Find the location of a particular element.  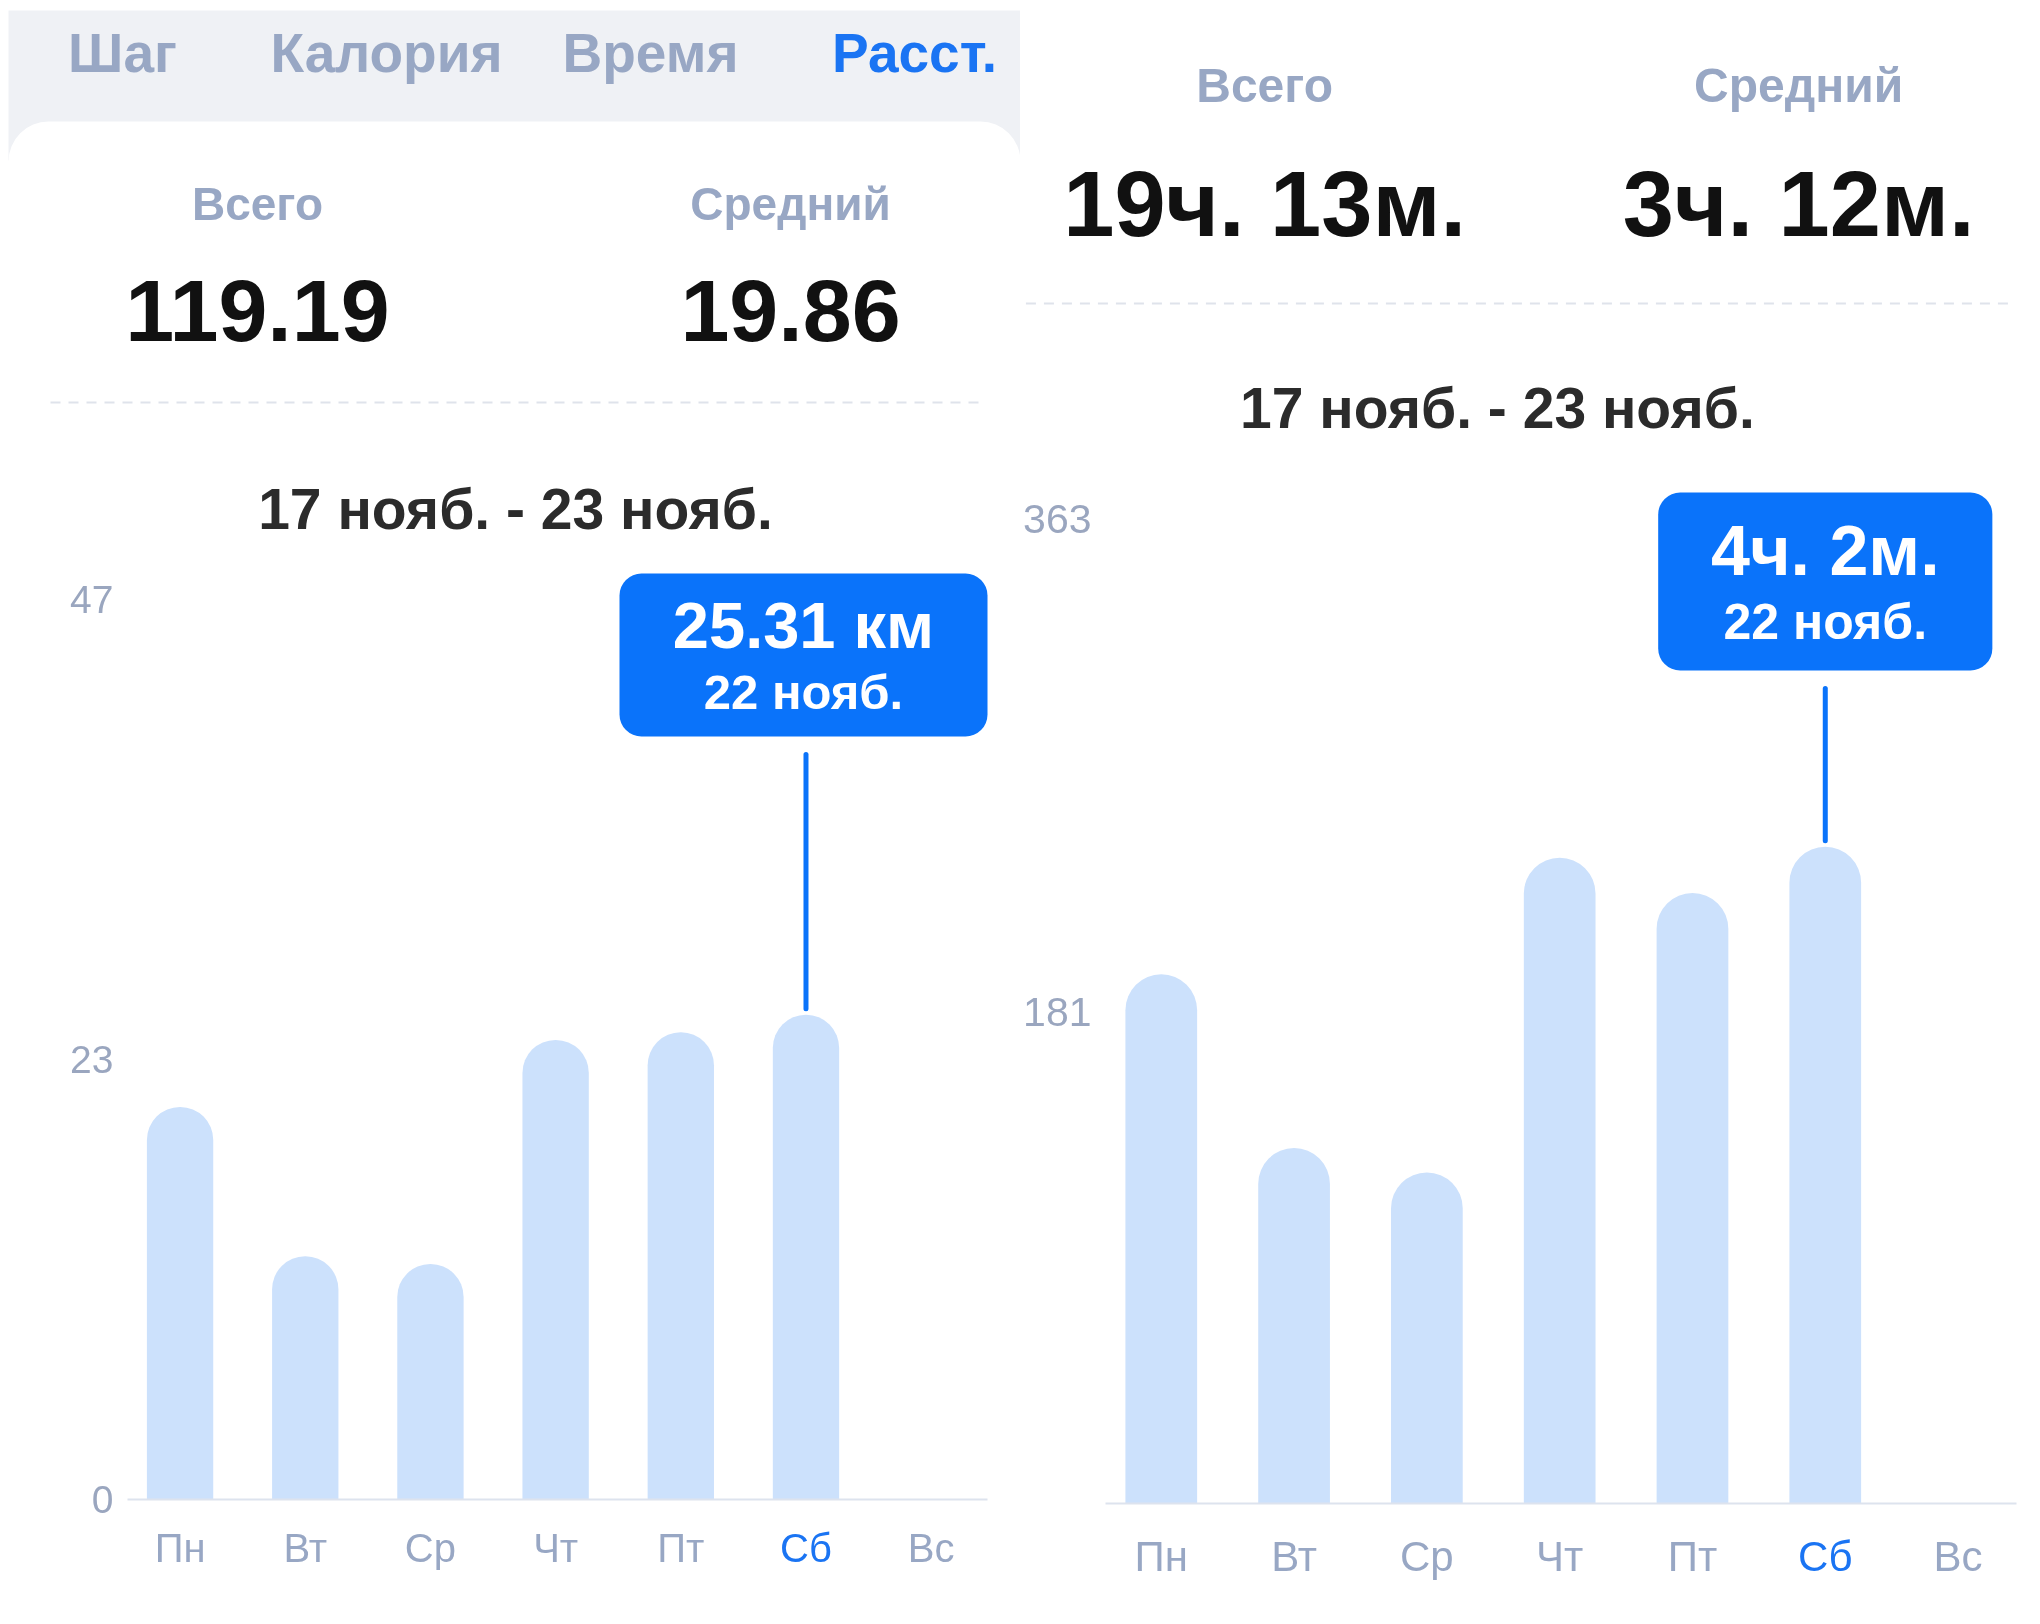

text: Расст. is located at coordinates (914, 52).